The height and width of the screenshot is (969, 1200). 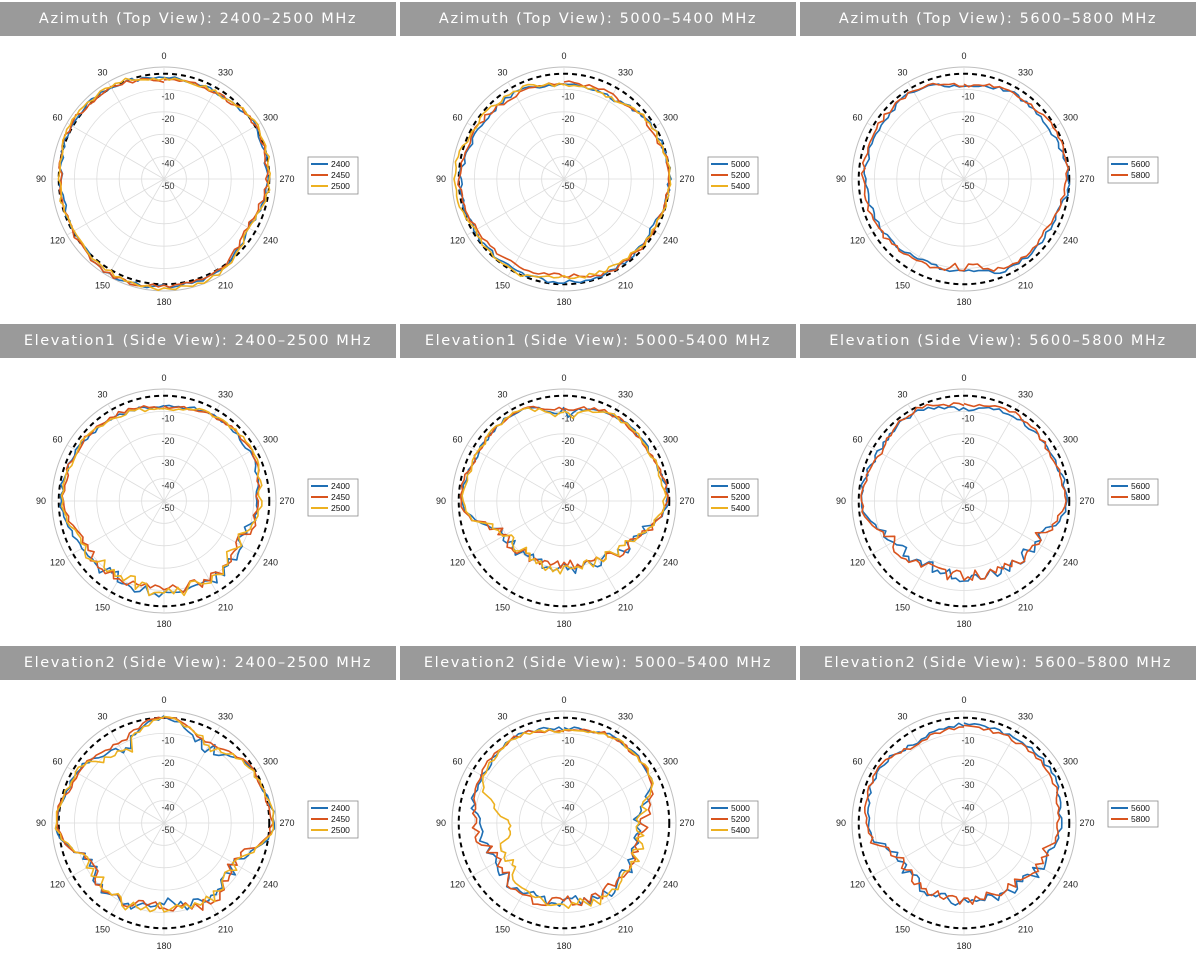 What do you see at coordinates (967, 808) in the screenshot?
I see `radial-tick-label: -40` at bounding box center [967, 808].